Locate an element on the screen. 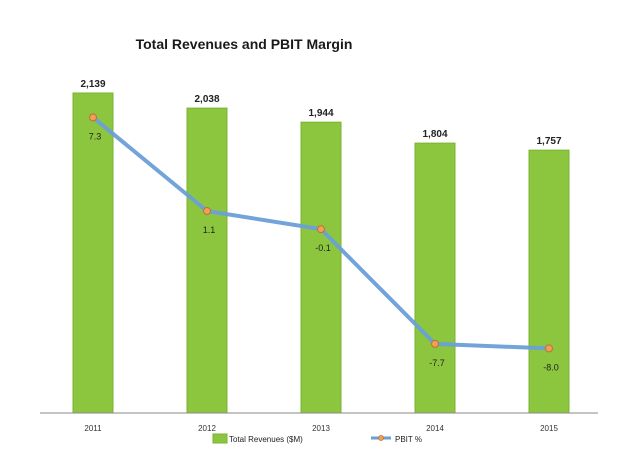 The width and height of the screenshot is (622, 469). legend-label-revenue: Total Revenues ($M) is located at coordinates (266, 439).